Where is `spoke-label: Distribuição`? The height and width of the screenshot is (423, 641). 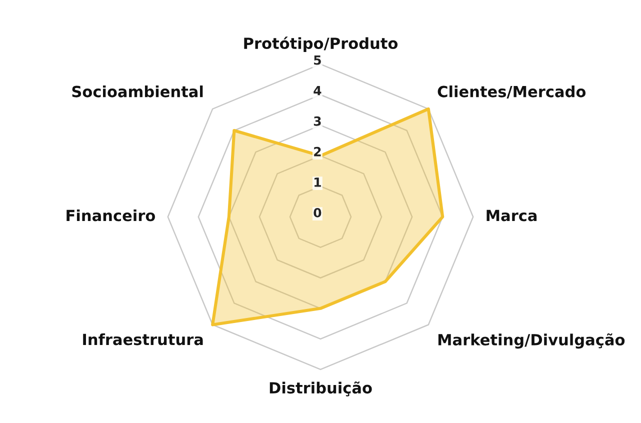 spoke-label: Distribuição is located at coordinates (321, 388).